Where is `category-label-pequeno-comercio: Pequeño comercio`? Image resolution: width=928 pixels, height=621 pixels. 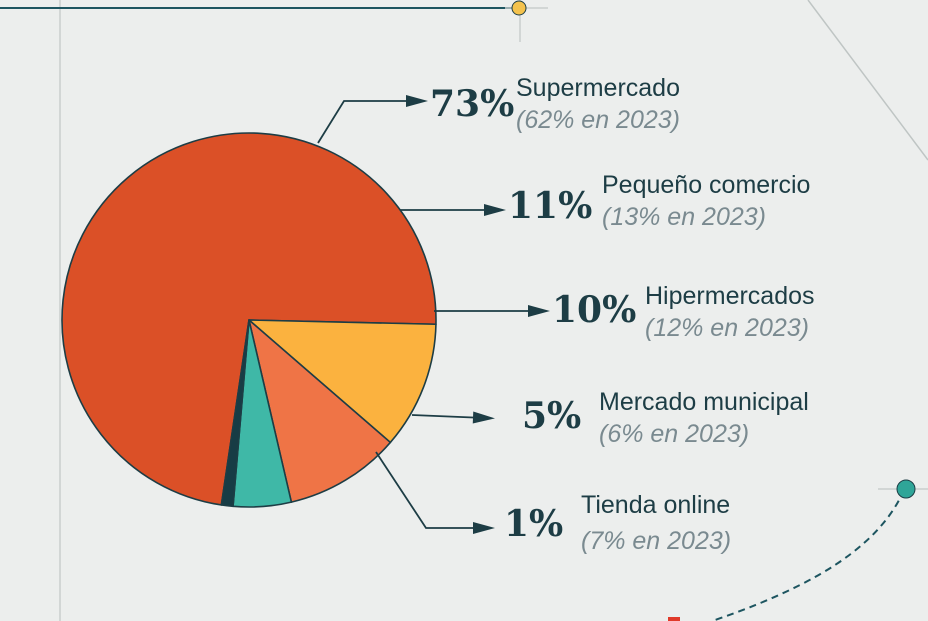
category-label-pequeno-comercio: Pequeño comercio is located at coordinates (706, 185).